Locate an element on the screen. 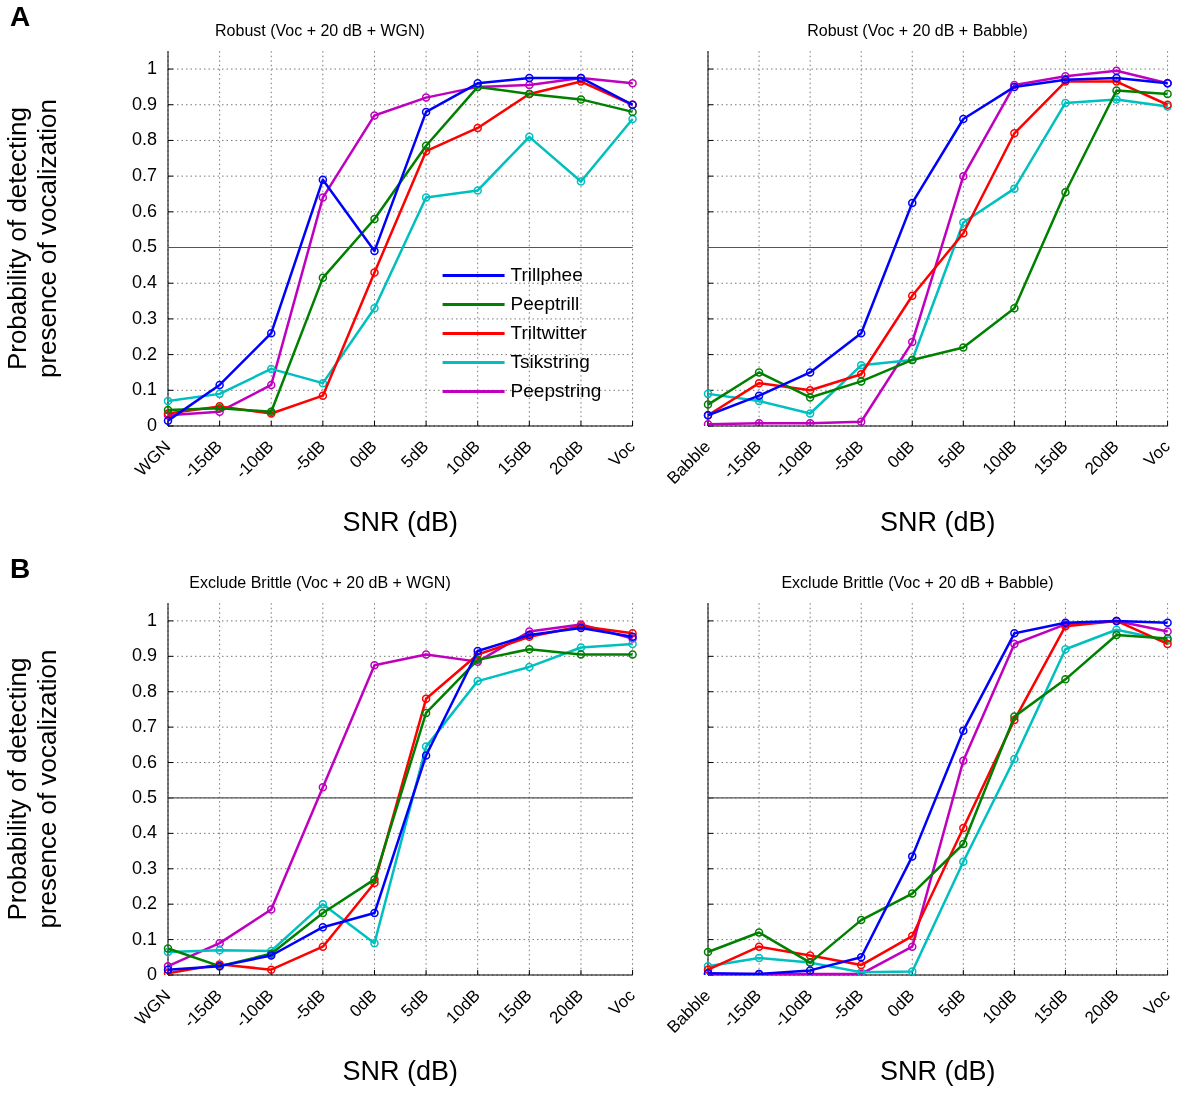 This screenshot has height=1097, width=1185. legend-label: Triltwitter is located at coordinates (549, 332).